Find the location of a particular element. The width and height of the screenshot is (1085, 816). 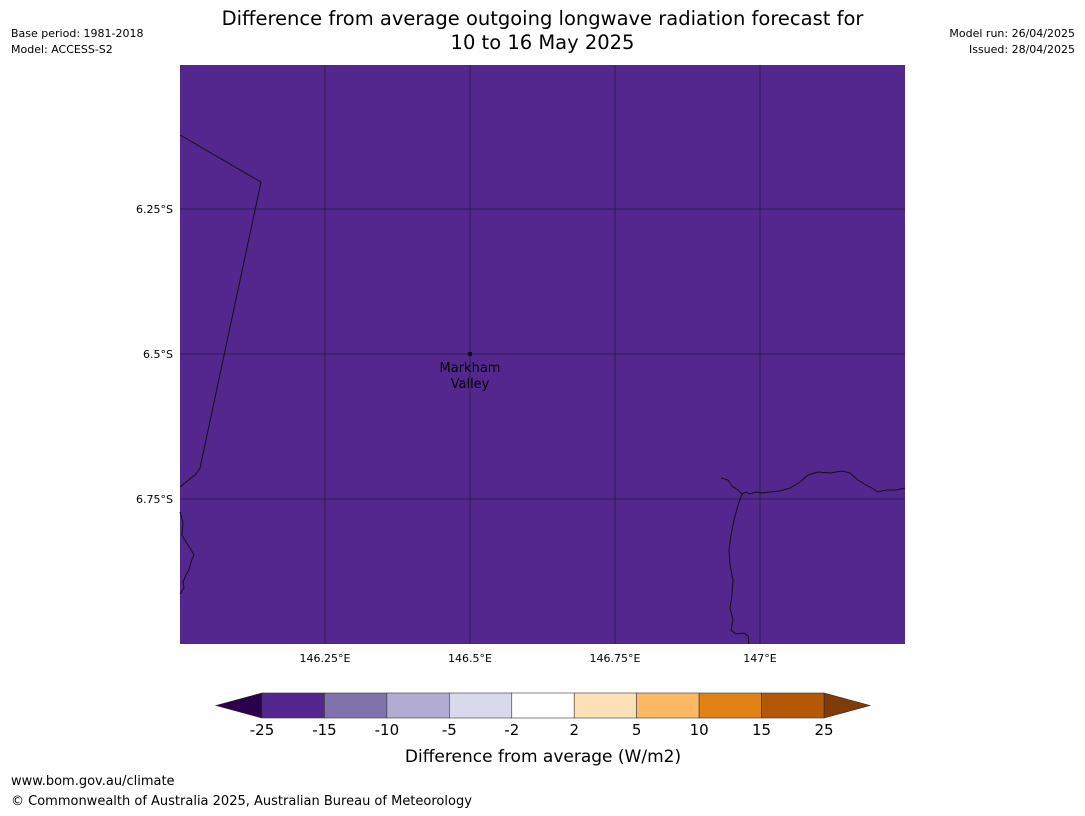

colorbar-tick-label: -25 is located at coordinates (262, 730).